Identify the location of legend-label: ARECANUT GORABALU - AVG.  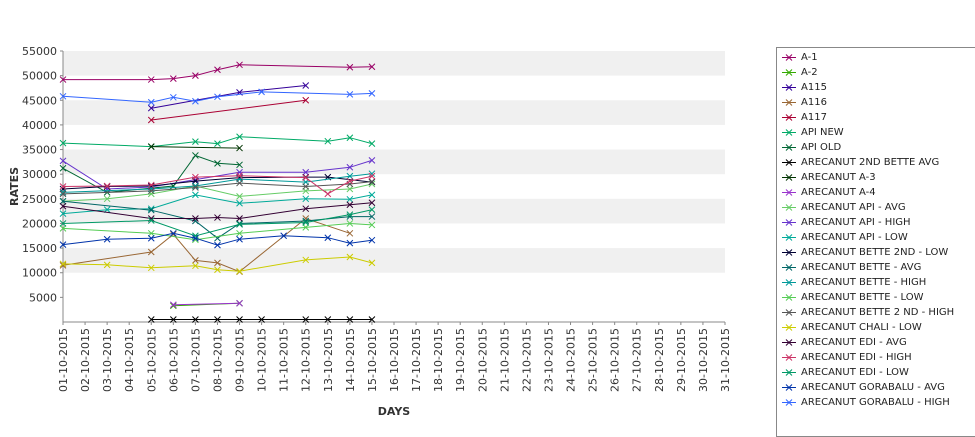
(873, 387).